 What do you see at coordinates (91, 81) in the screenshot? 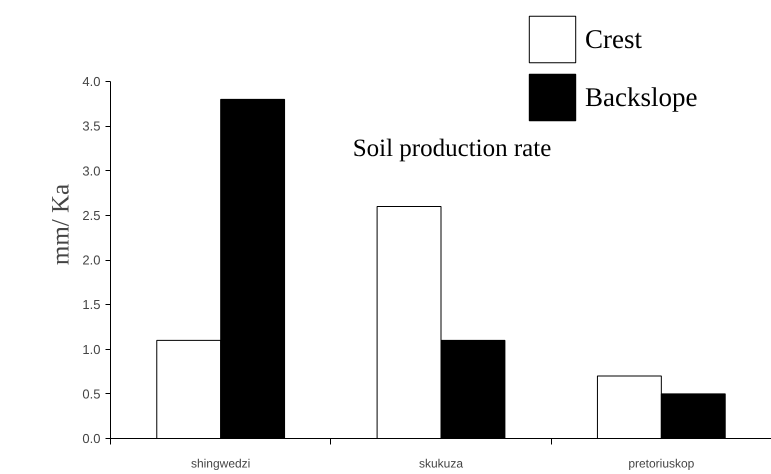
I see `y-tick-label: 4.0` at bounding box center [91, 81].